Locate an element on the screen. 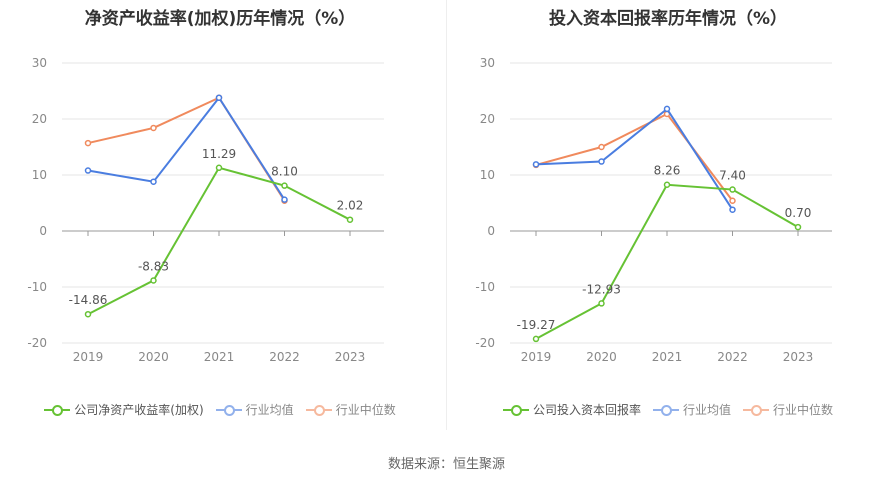 The image size is (893, 481). chart-legend: 公司净资产收益率(加权) 行业均值 行业中位数 is located at coordinates (220, 409).